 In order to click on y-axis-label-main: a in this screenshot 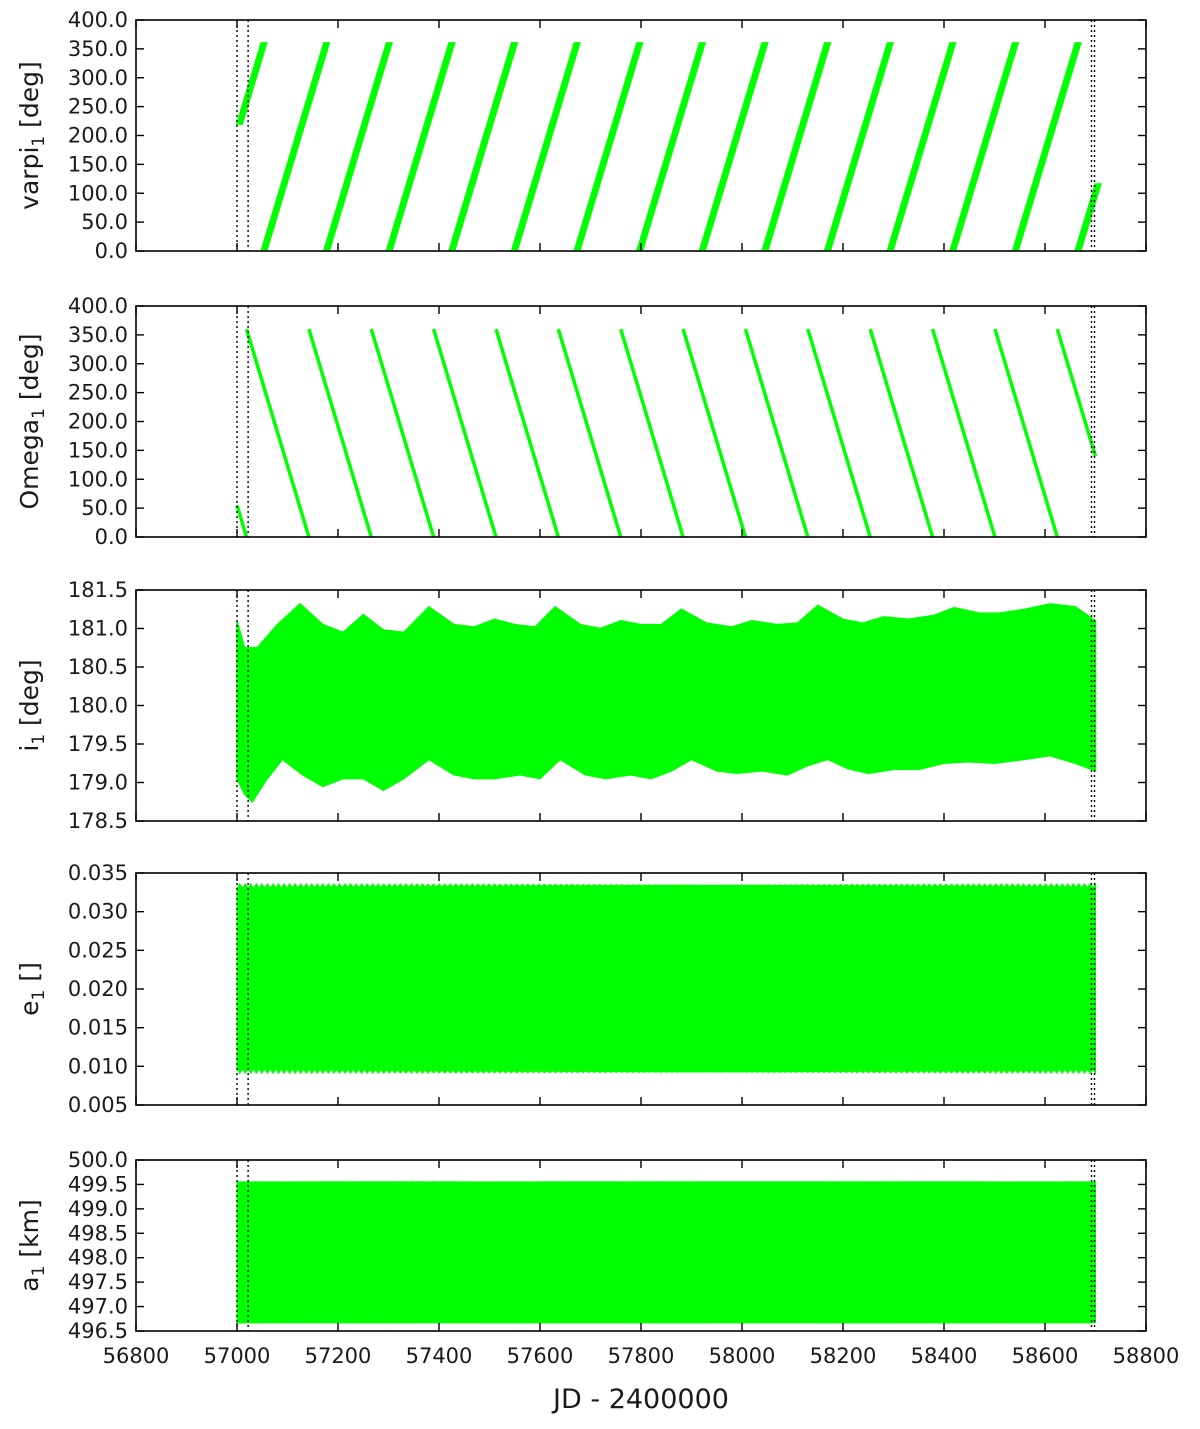, I will do `click(29, 1283)`.